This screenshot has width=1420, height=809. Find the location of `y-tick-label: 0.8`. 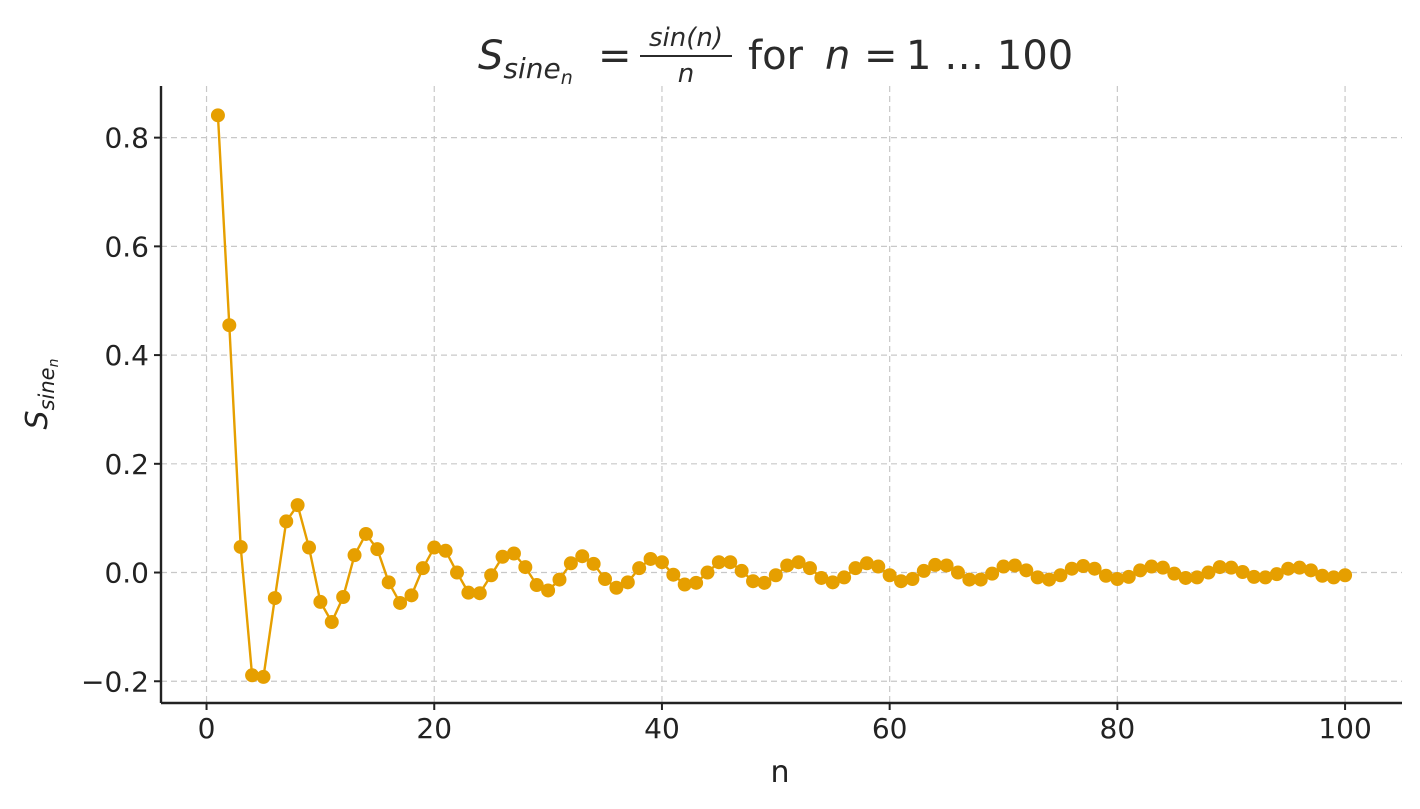

y-tick-label: 0.8 is located at coordinates (126, 138).